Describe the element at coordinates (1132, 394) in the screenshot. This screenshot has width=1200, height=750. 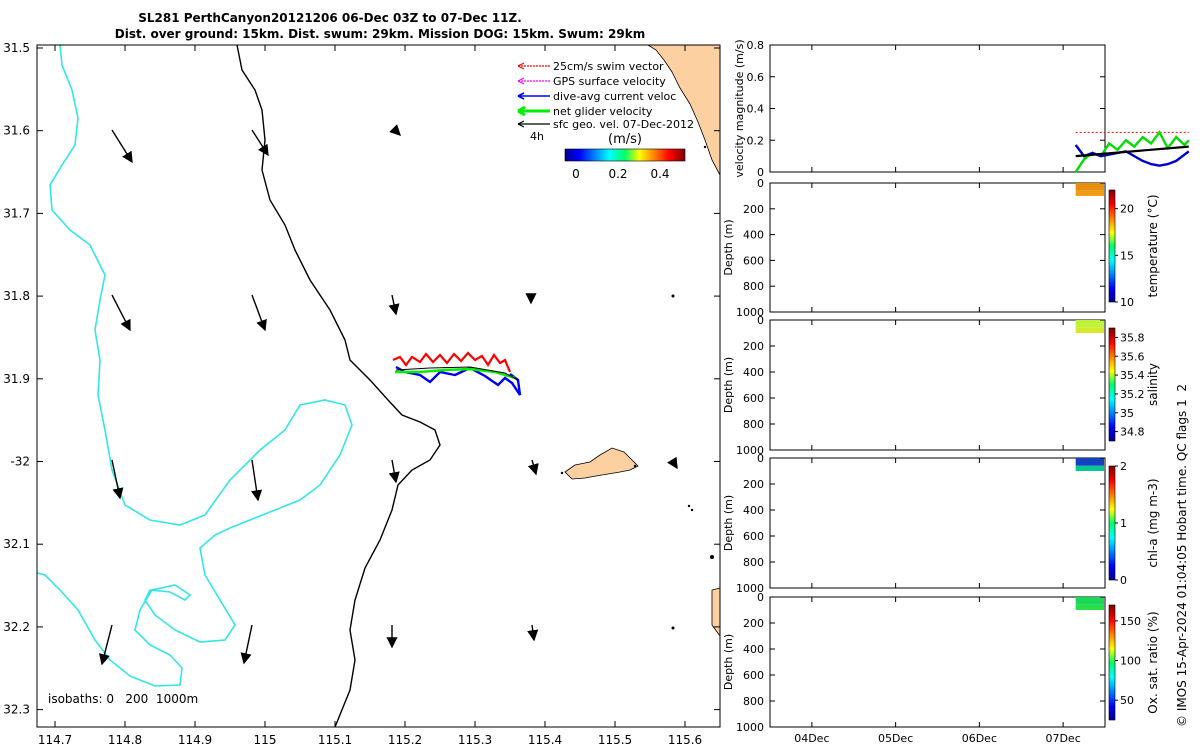
I see `colorbar-tick-label: 35.2` at that location.